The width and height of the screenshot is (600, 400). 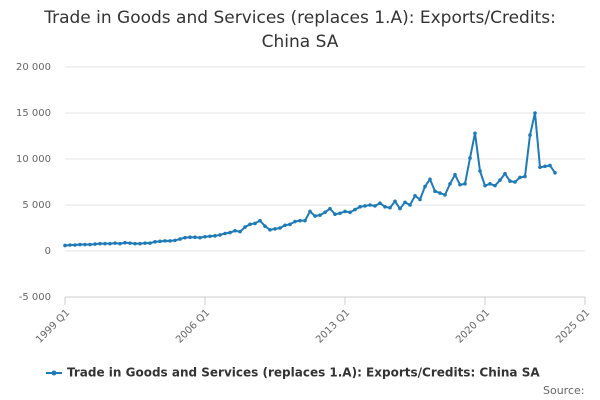 What do you see at coordinates (36, 205) in the screenshot?
I see `y-tick-label: 5 000` at bounding box center [36, 205].